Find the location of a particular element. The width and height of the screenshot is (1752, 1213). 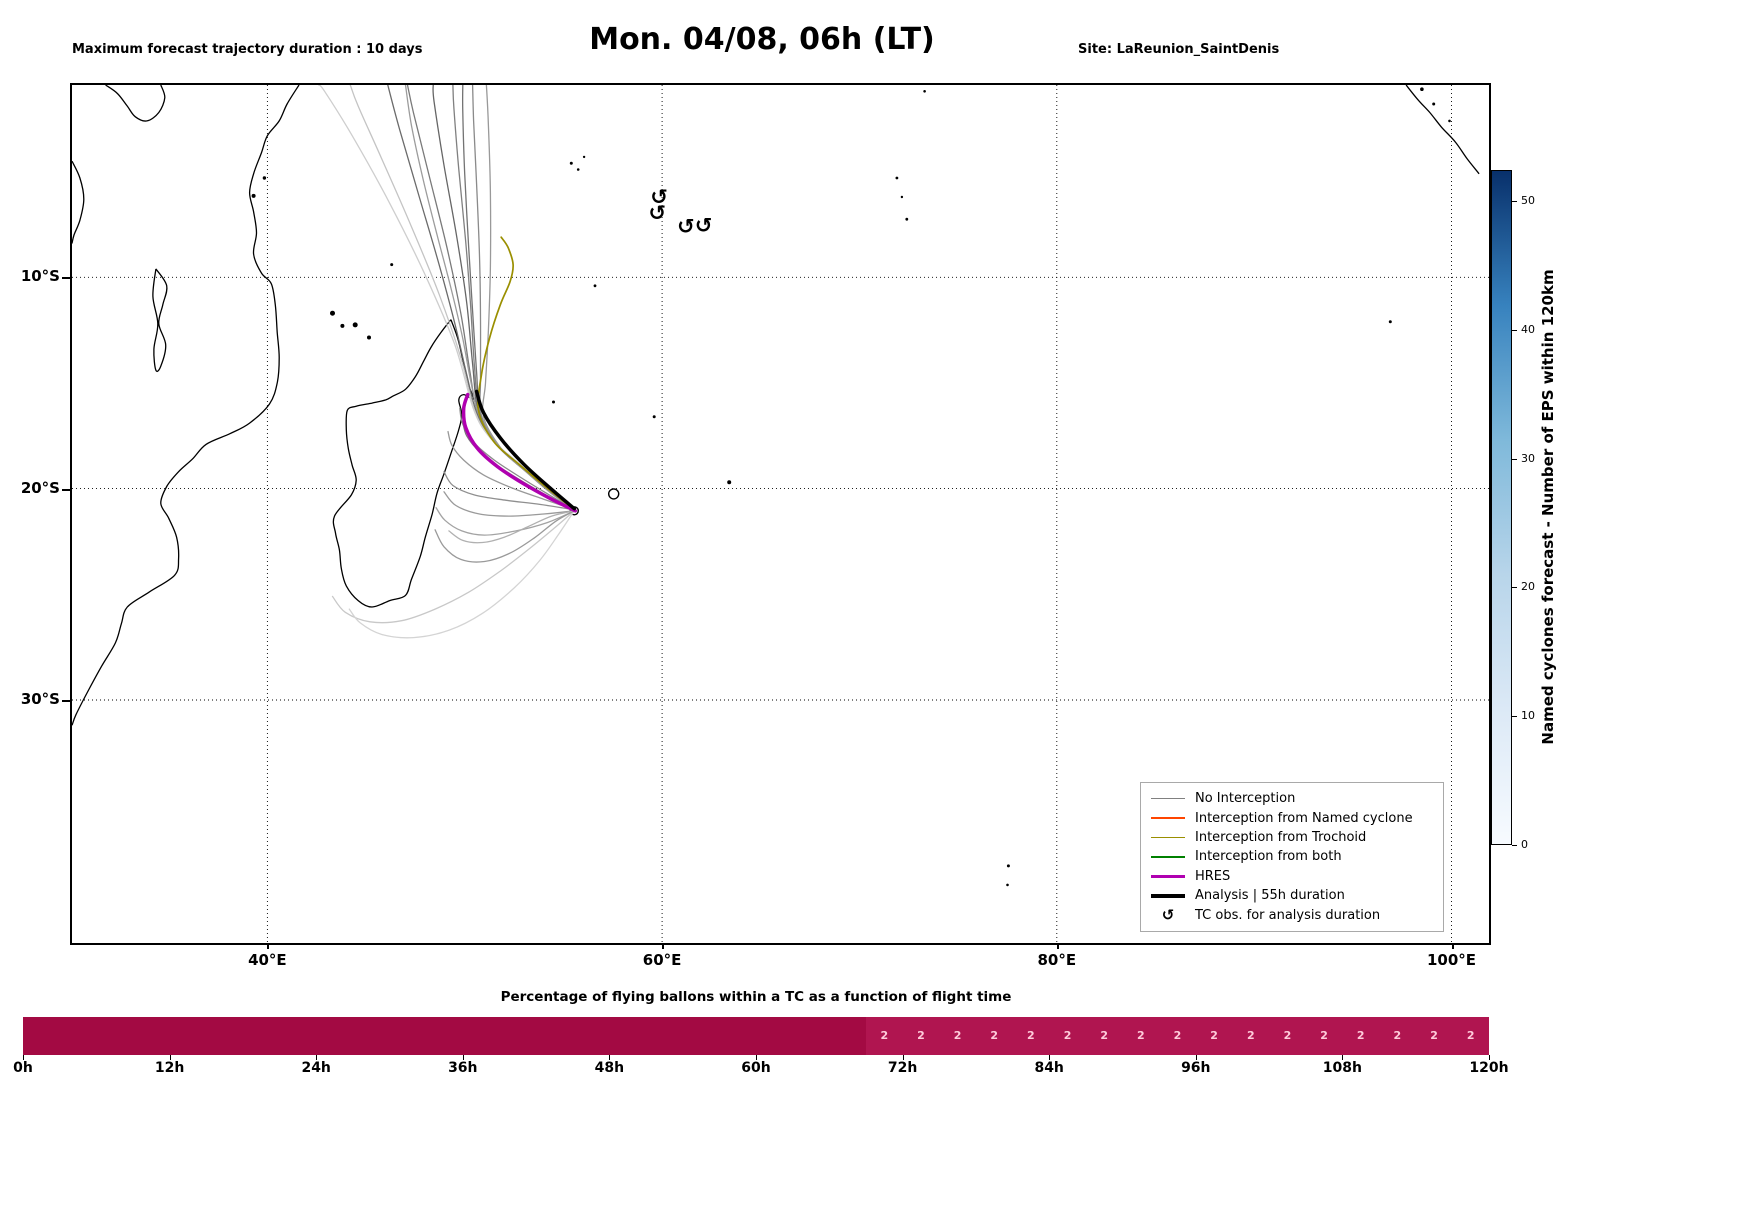

island-outline is located at coordinates (614, 494).